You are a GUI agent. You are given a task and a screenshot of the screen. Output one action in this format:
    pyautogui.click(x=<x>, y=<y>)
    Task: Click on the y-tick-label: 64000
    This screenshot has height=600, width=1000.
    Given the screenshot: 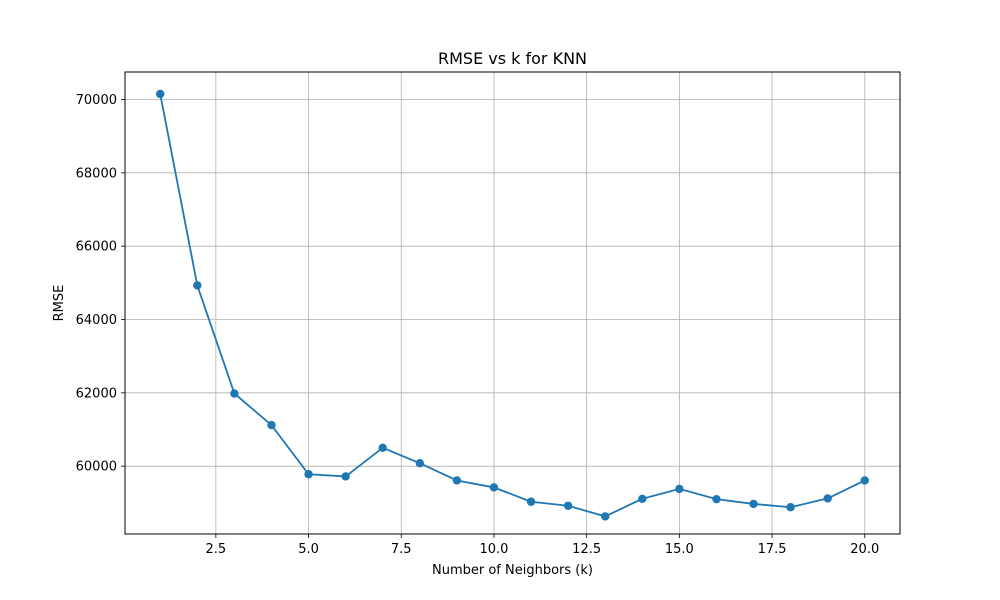 What is the action you would take?
    pyautogui.click(x=96, y=320)
    